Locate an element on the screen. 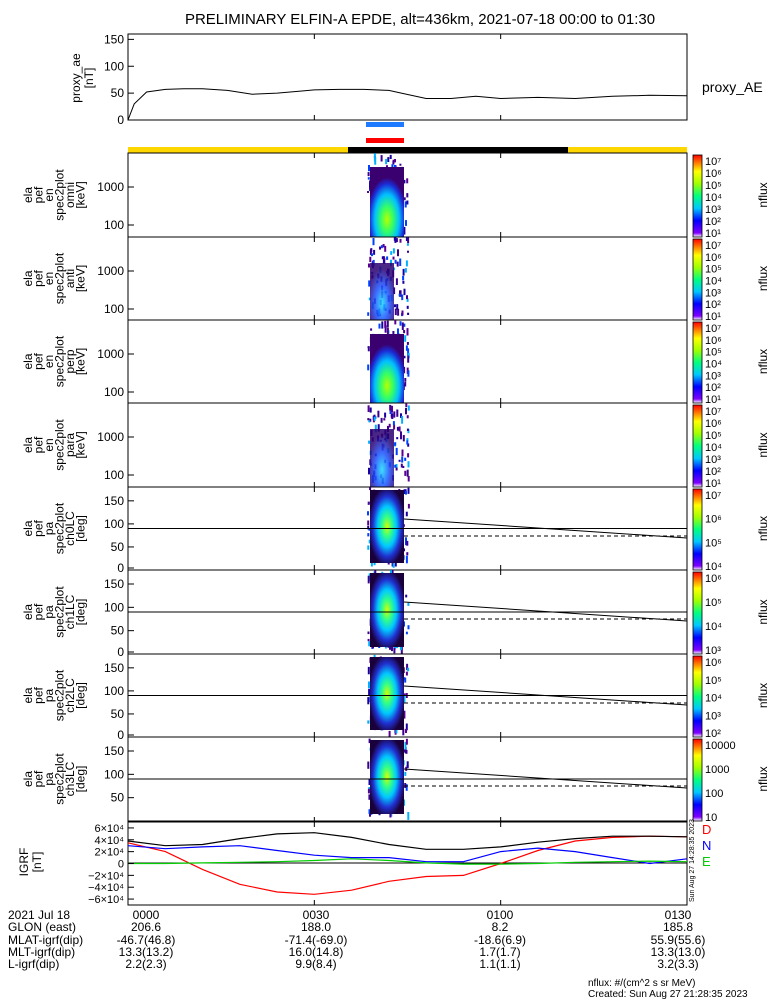 The height and width of the screenshot is (1005, 775). colorbar-tick-label: 10⁴ is located at coordinates (713, 627).